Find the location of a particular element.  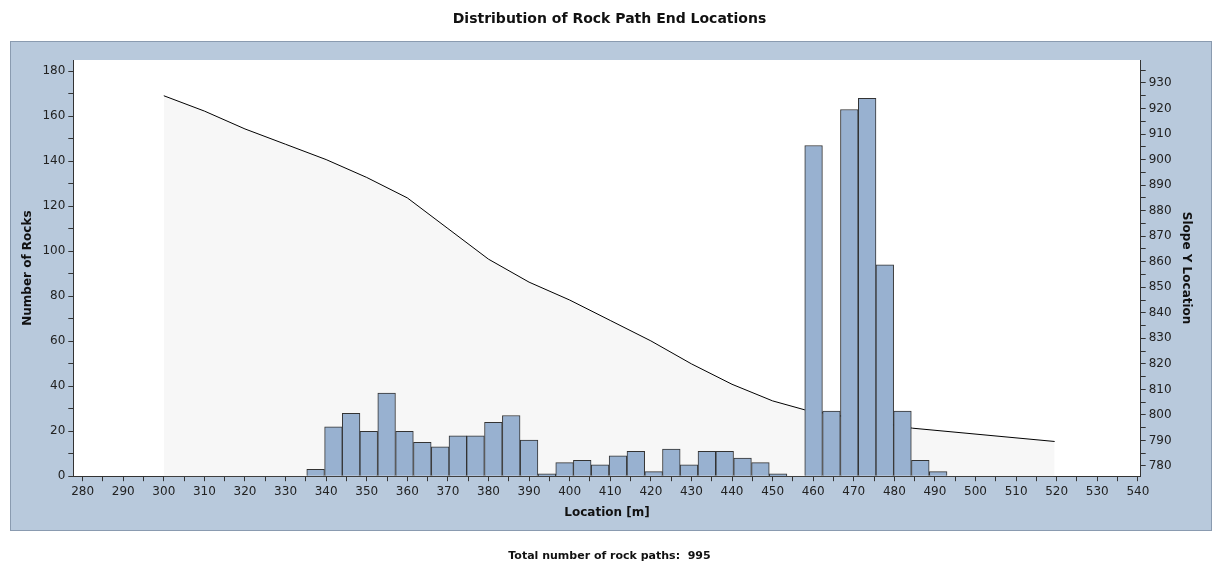

x-tick-label: 410 is located at coordinates (610, 490).